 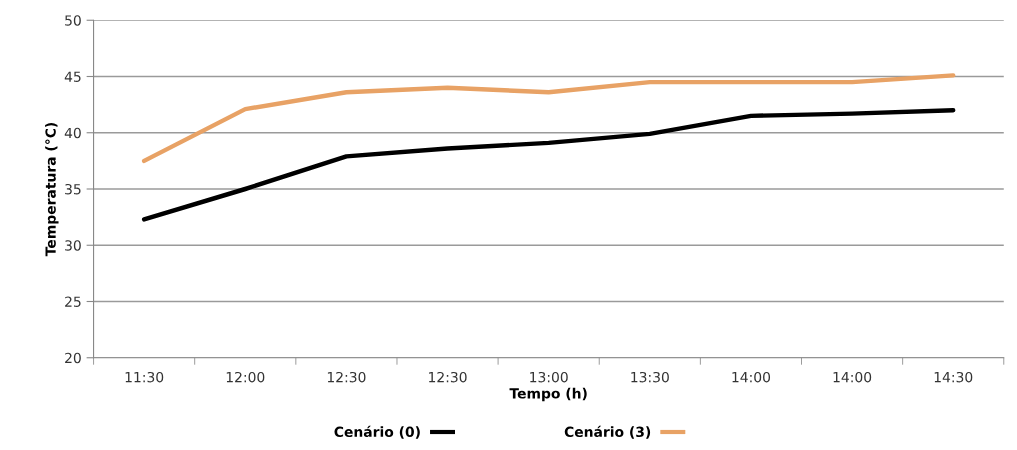 What do you see at coordinates (245, 377) in the screenshot?
I see `x-tick-label: 12:00` at bounding box center [245, 377].